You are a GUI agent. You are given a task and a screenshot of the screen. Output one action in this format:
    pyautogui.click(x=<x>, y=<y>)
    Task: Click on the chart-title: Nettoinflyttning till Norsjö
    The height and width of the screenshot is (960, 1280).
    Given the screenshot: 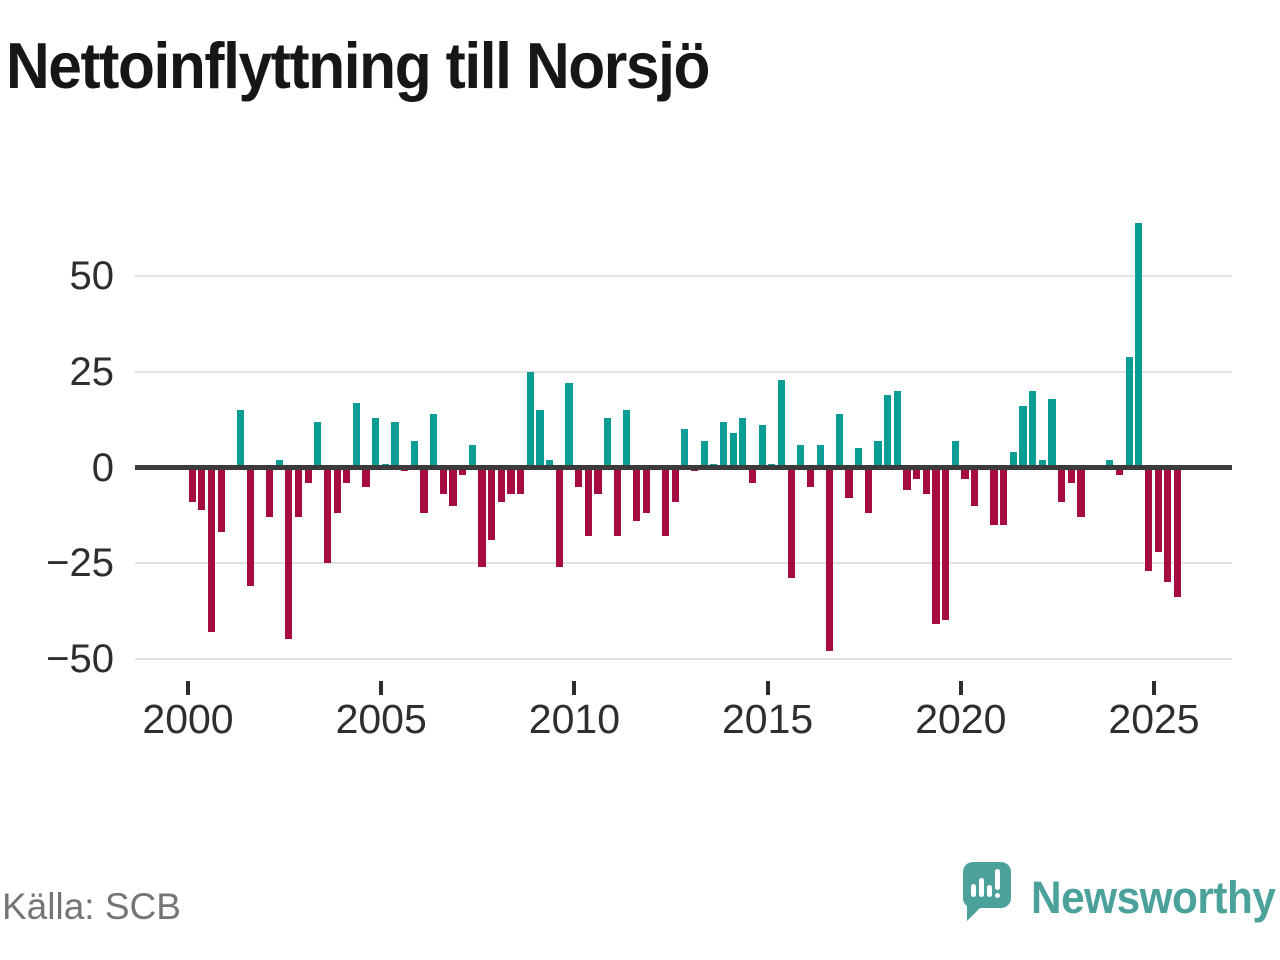 What is the action you would take?
    pyautogui.click(x=358, y=65)
    